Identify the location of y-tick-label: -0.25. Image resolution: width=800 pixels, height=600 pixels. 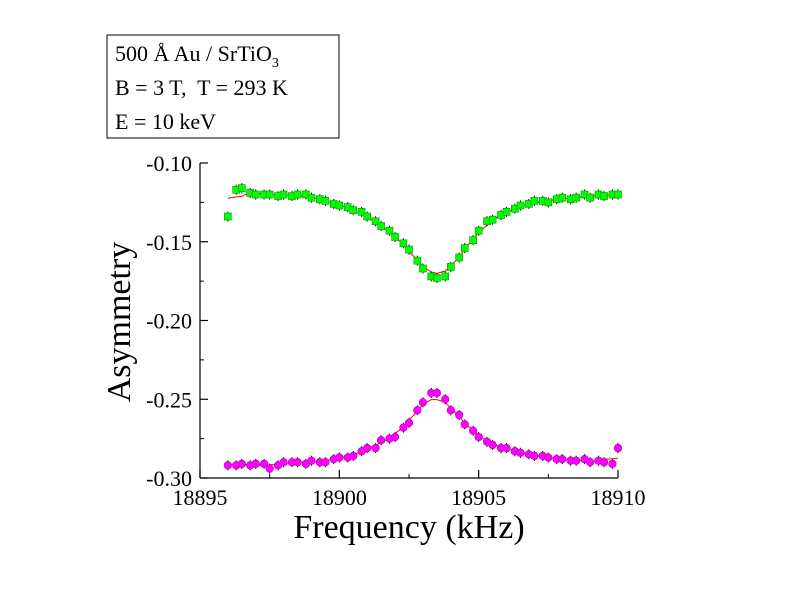
(169, 399).